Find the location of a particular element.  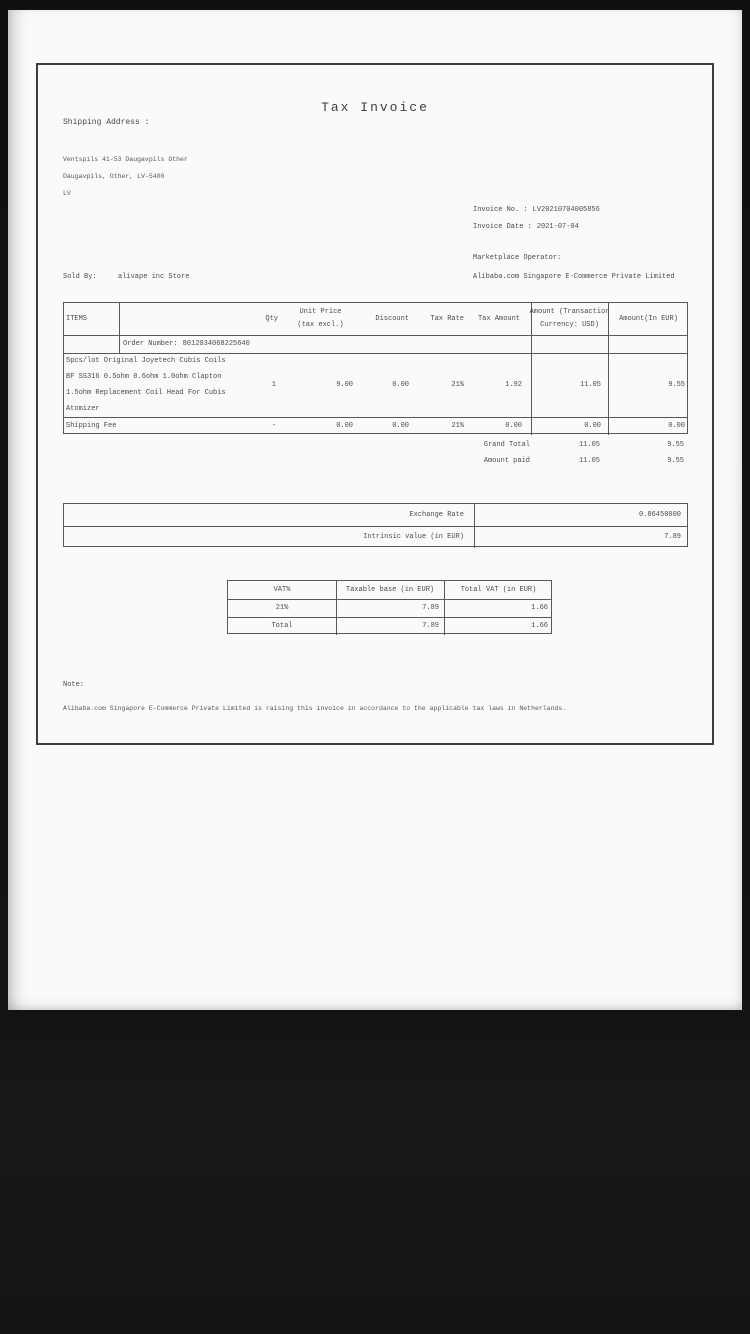

grand-total-eur: 9.55 is located at coordinates (675, 444).